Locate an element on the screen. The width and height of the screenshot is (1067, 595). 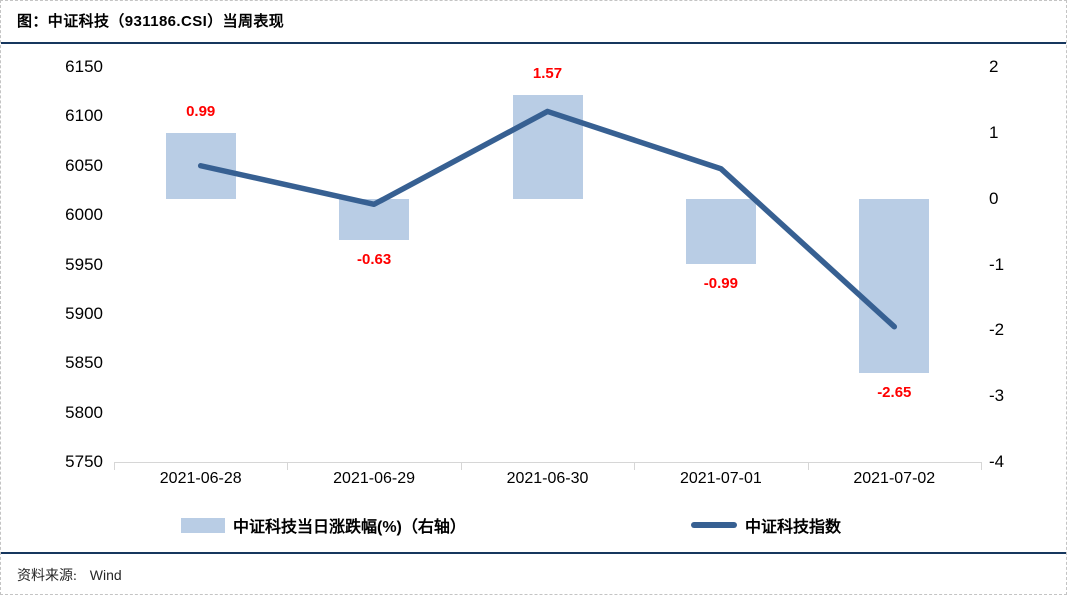
source-note: 资料来源: Wind is located at coordinates (69, 575).